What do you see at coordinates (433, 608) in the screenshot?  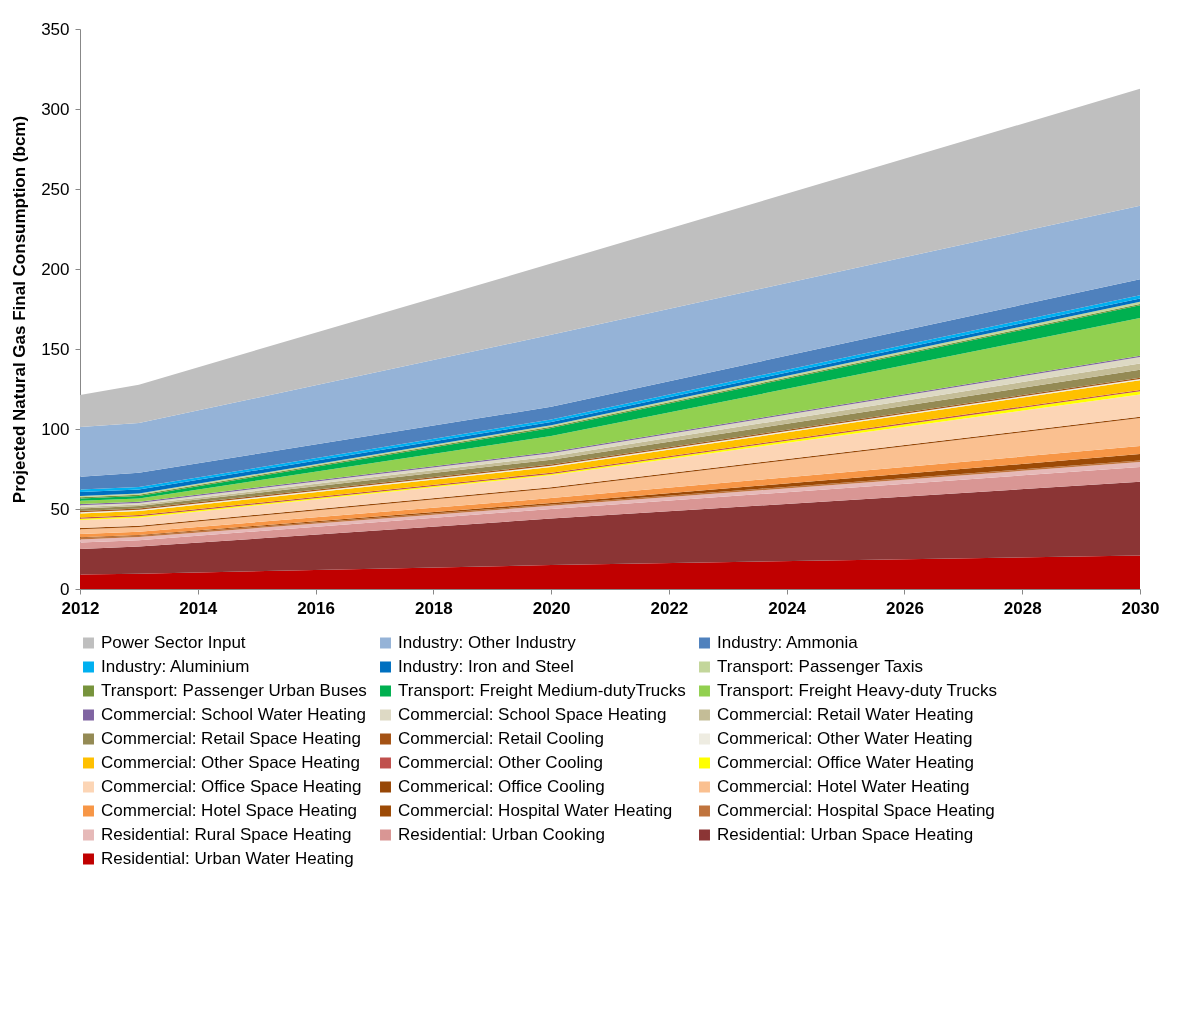 I see `x-tick-label: 2018` at bounding box center [433, 608].